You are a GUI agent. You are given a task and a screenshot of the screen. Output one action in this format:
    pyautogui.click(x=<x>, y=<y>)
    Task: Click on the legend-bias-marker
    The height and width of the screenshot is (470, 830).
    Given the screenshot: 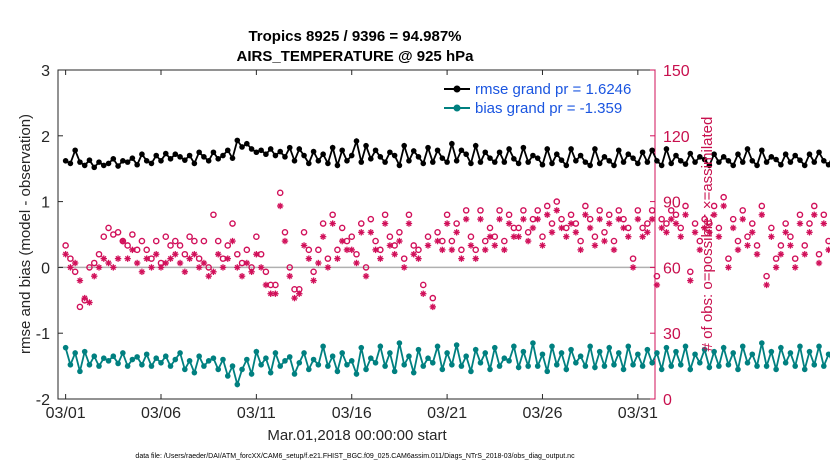 What is the action you would take?
    pyautogui.click(x=457, y=108)
    